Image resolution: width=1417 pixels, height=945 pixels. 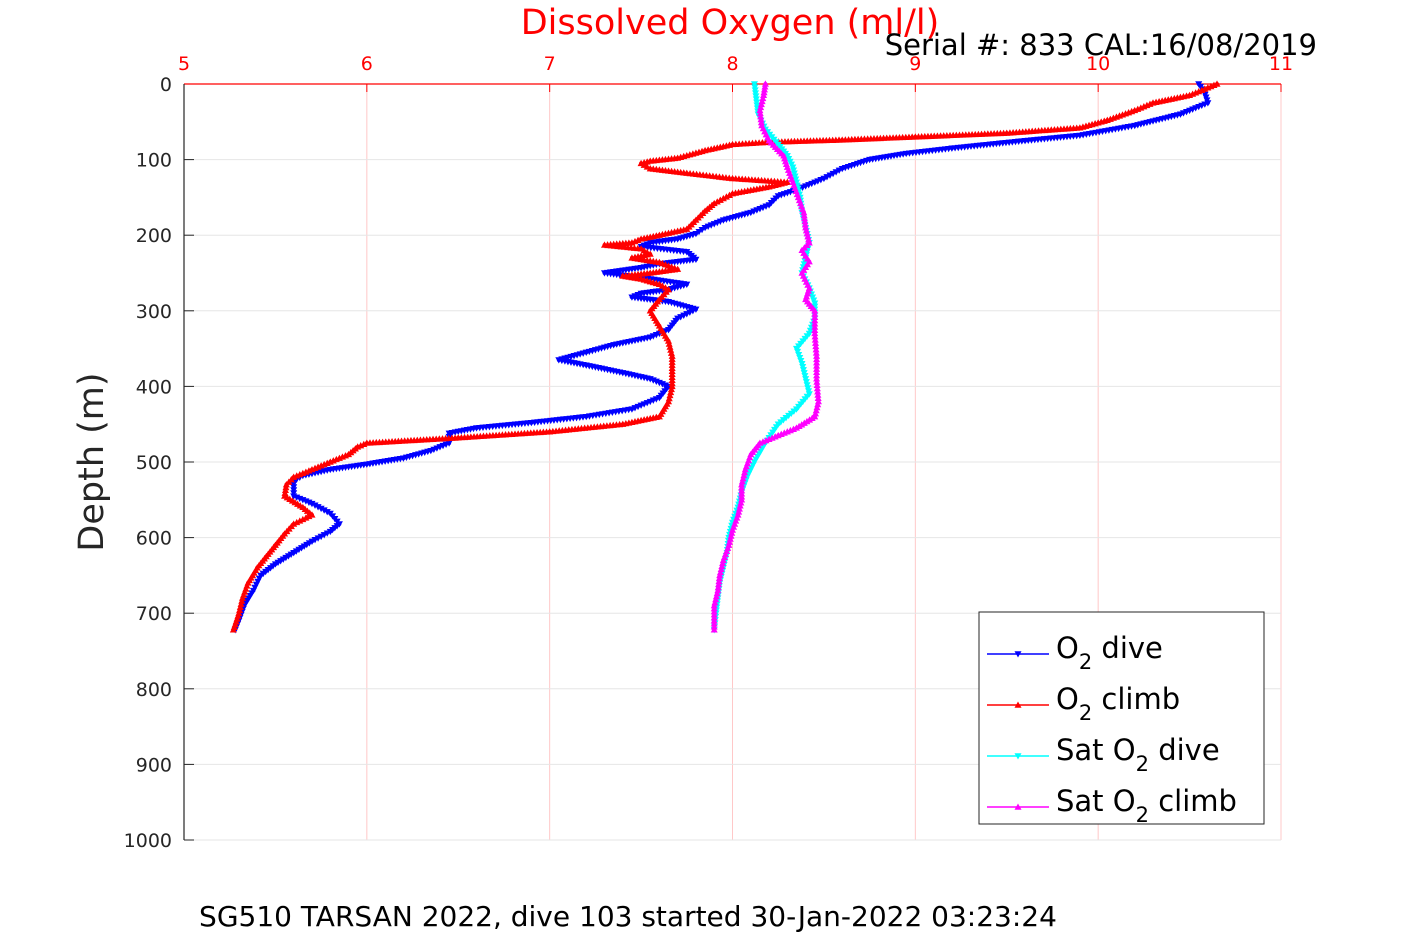 I want to click on legend-label: O2 climb, so click(x=1118, y=703).